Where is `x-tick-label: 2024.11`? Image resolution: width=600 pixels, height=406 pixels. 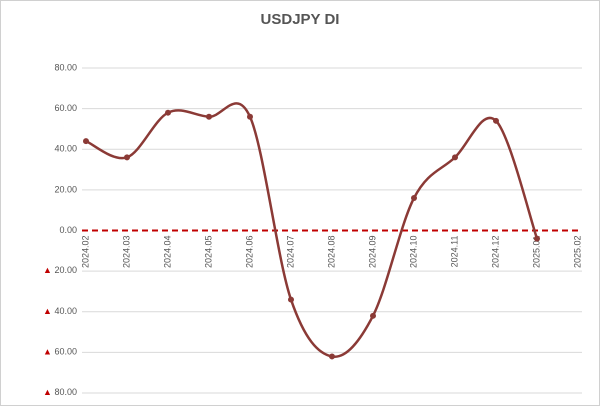
x-tick-label: 2024.11 is located at coordinates (454, 252).